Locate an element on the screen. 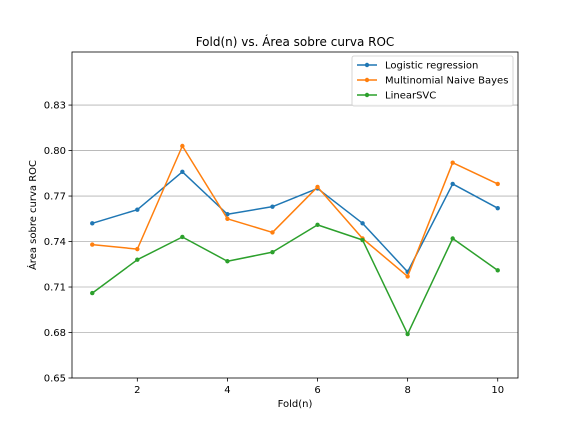  x-axis: 2 4 6 8 10 is located at coordinates (319, 387).